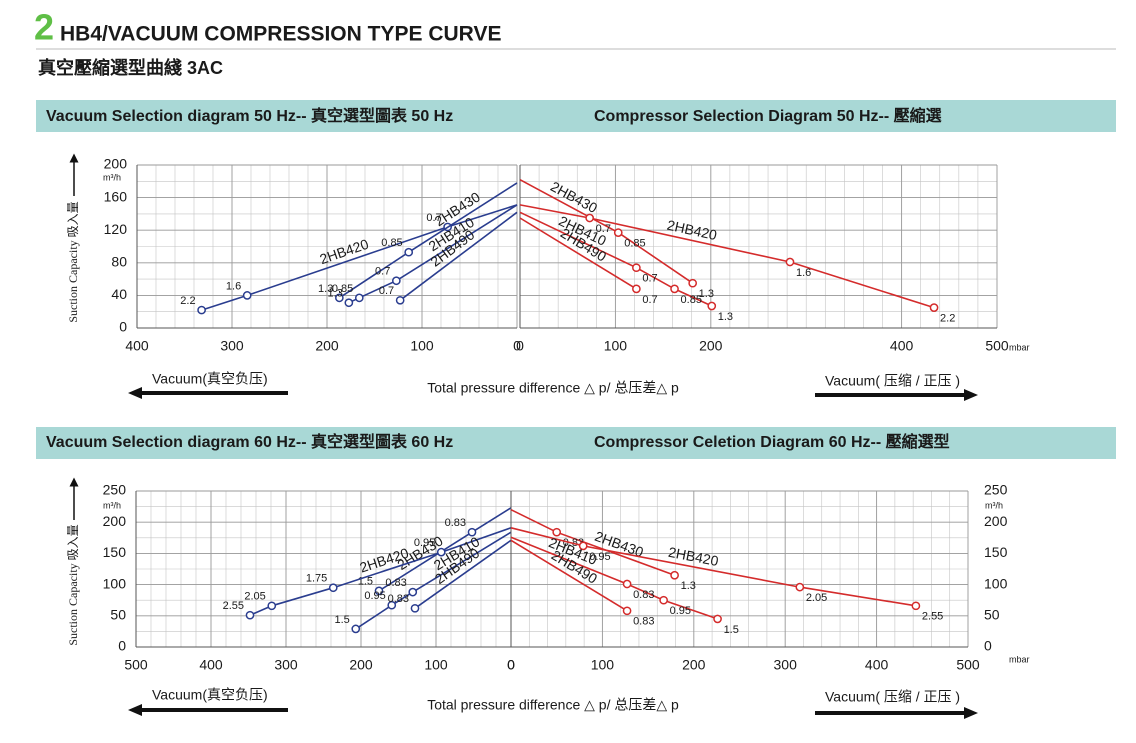  I want to click on x-tick-label: 100, so click(436, 665).